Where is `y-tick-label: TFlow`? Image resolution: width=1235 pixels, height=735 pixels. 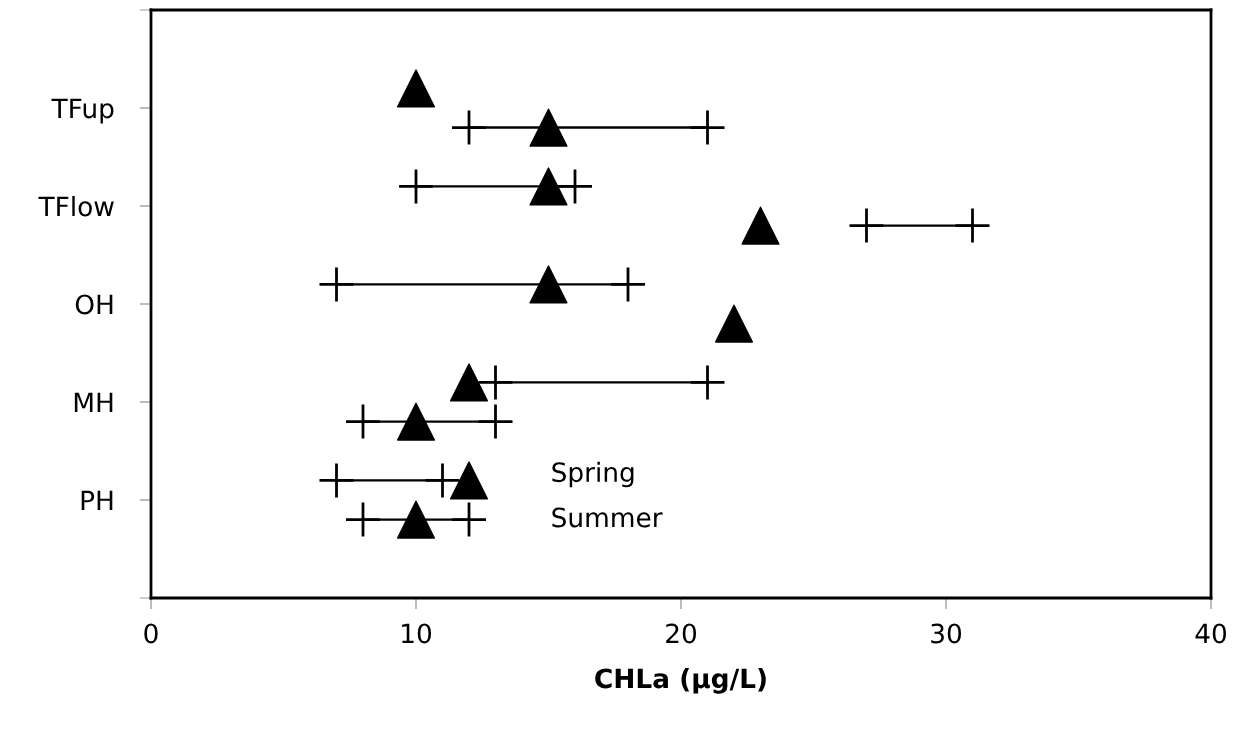 y-tick-label: TFlow is located at coordinates (76, 206).